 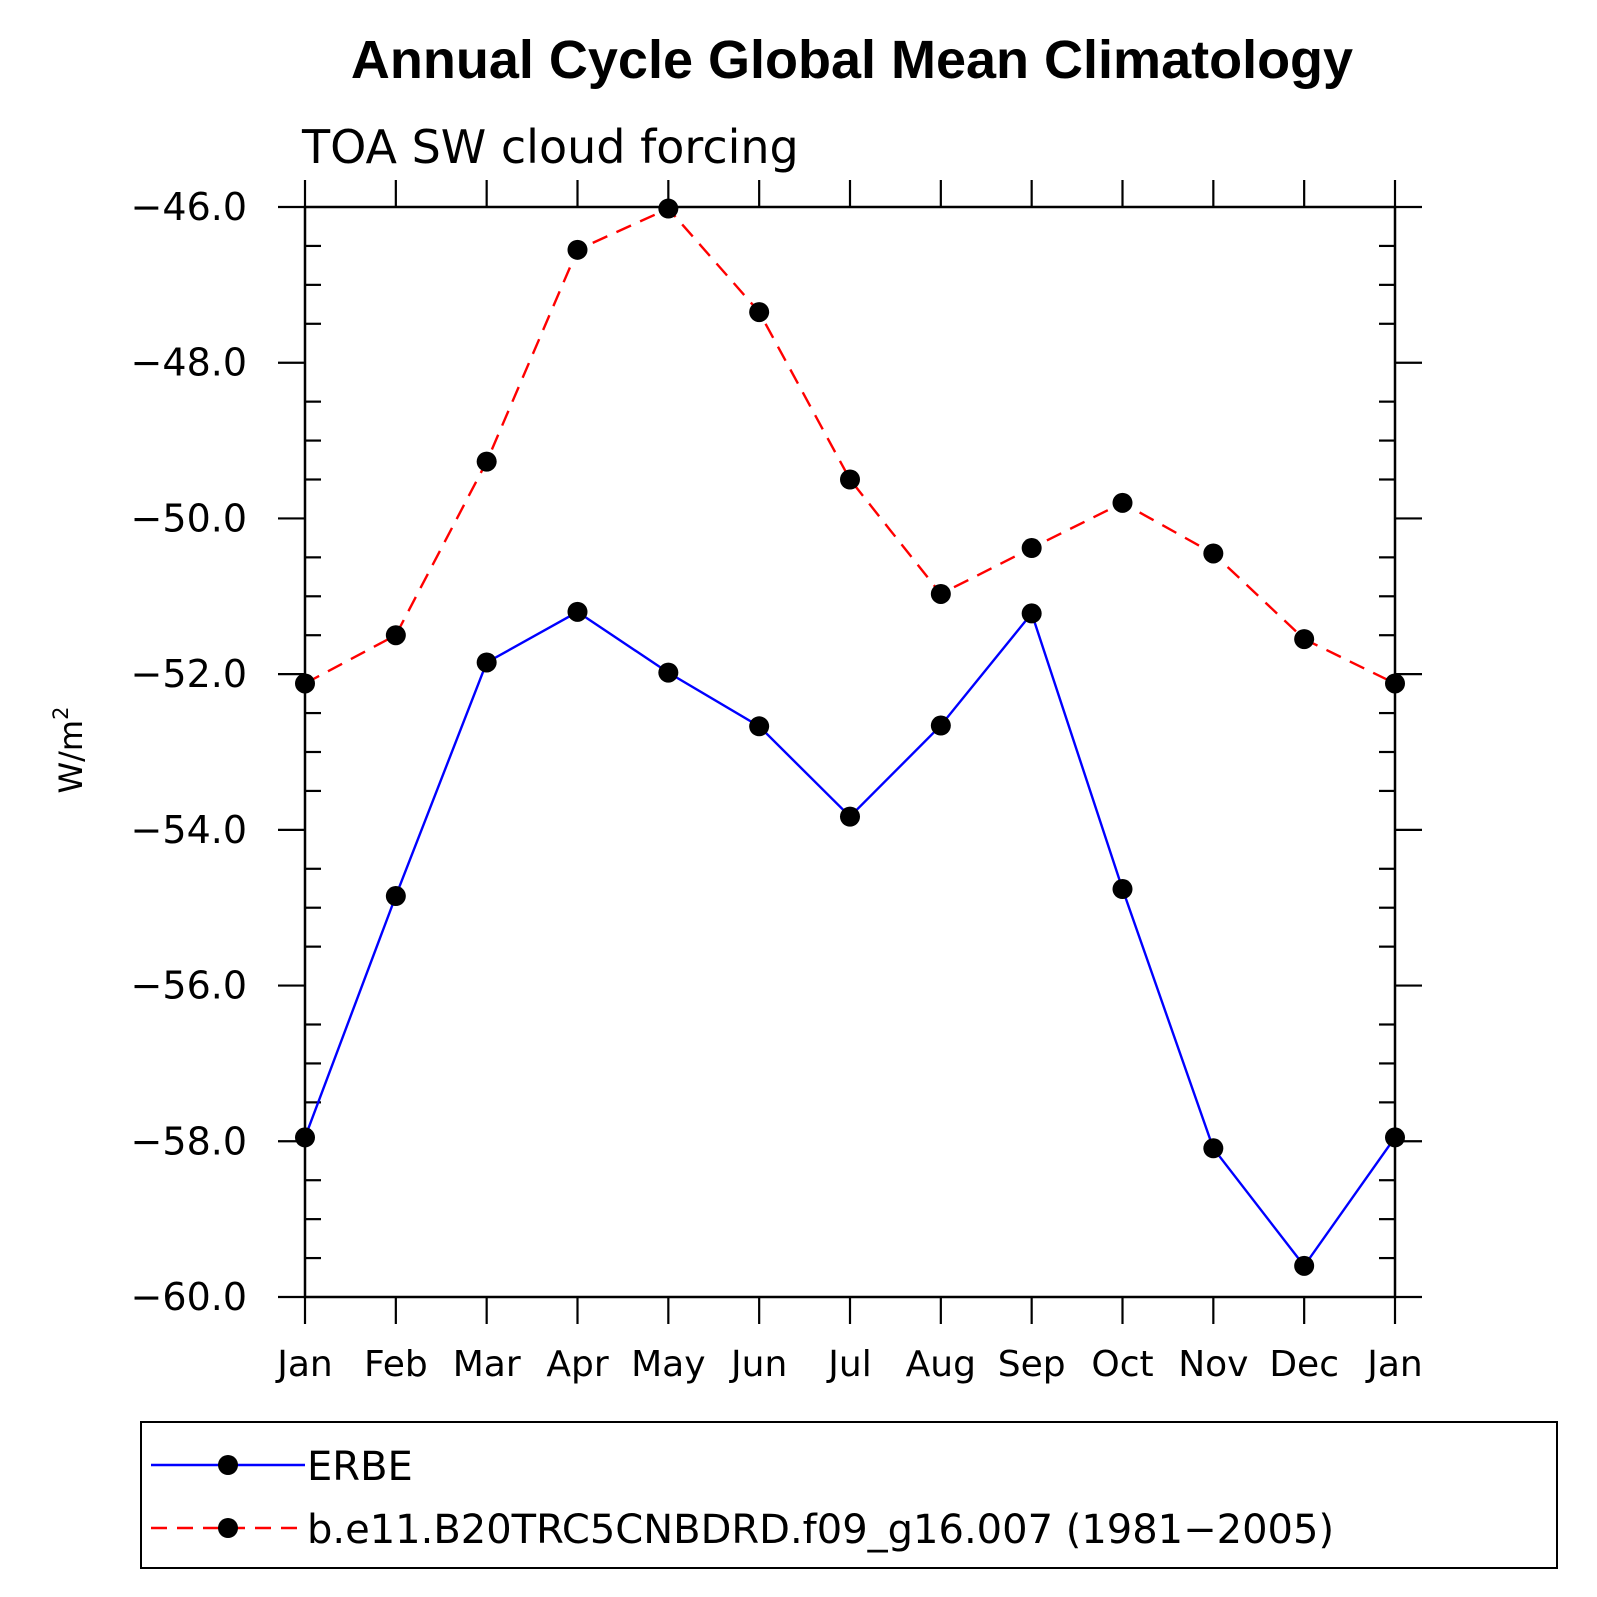 What do you see at coordinates (941, 1364) in the screenshot?
I see `x-tick-label: Aug` at bounding box center [941, 1364].